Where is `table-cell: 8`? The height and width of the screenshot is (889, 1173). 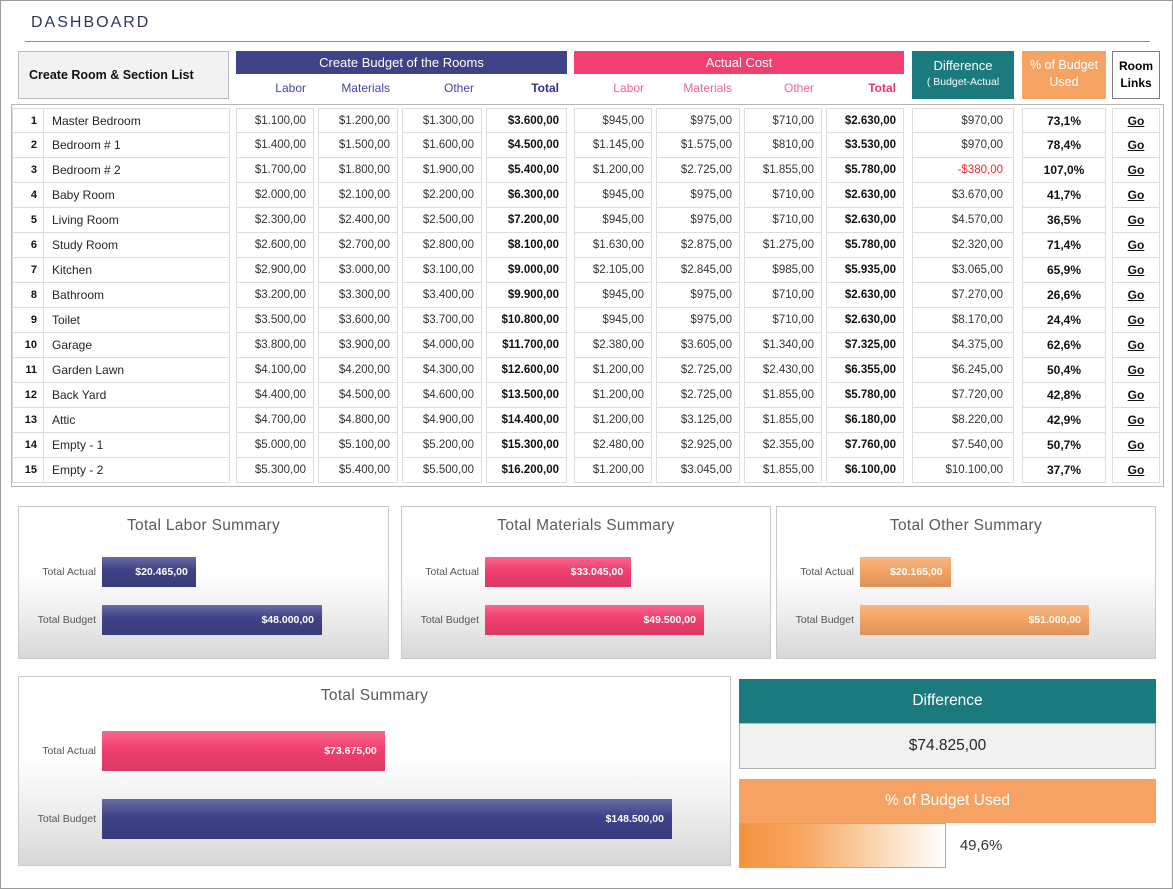 table-cell: 8 is located at coordinates (28, 295).